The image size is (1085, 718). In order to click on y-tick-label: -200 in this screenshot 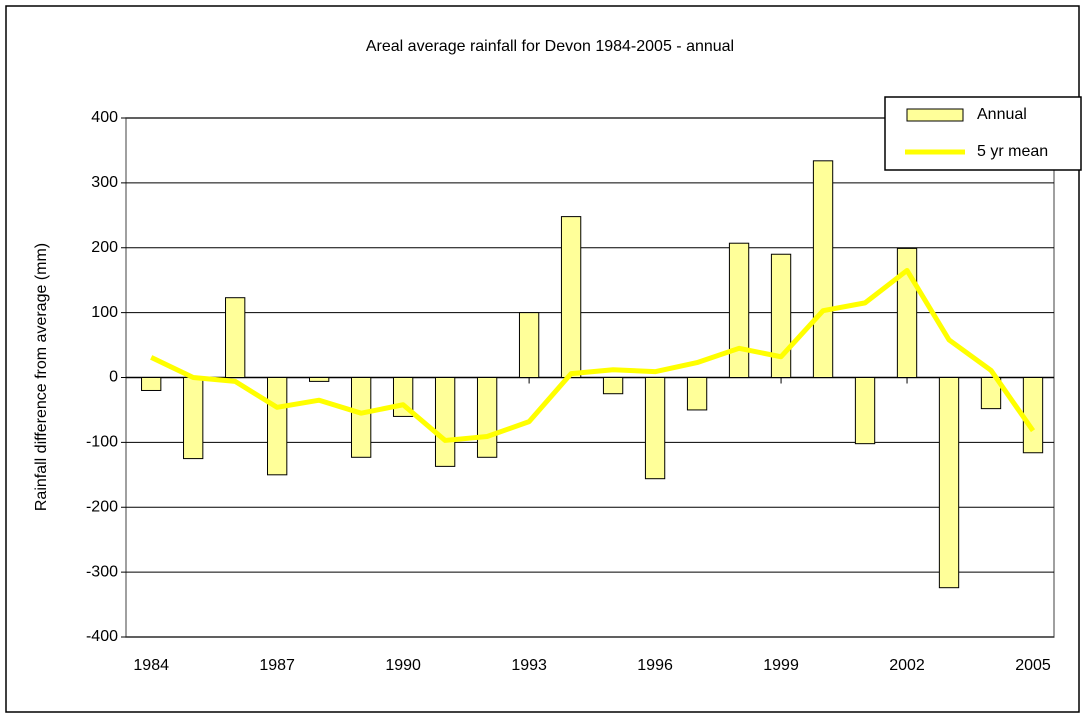, I will do `click(102, 506)`.